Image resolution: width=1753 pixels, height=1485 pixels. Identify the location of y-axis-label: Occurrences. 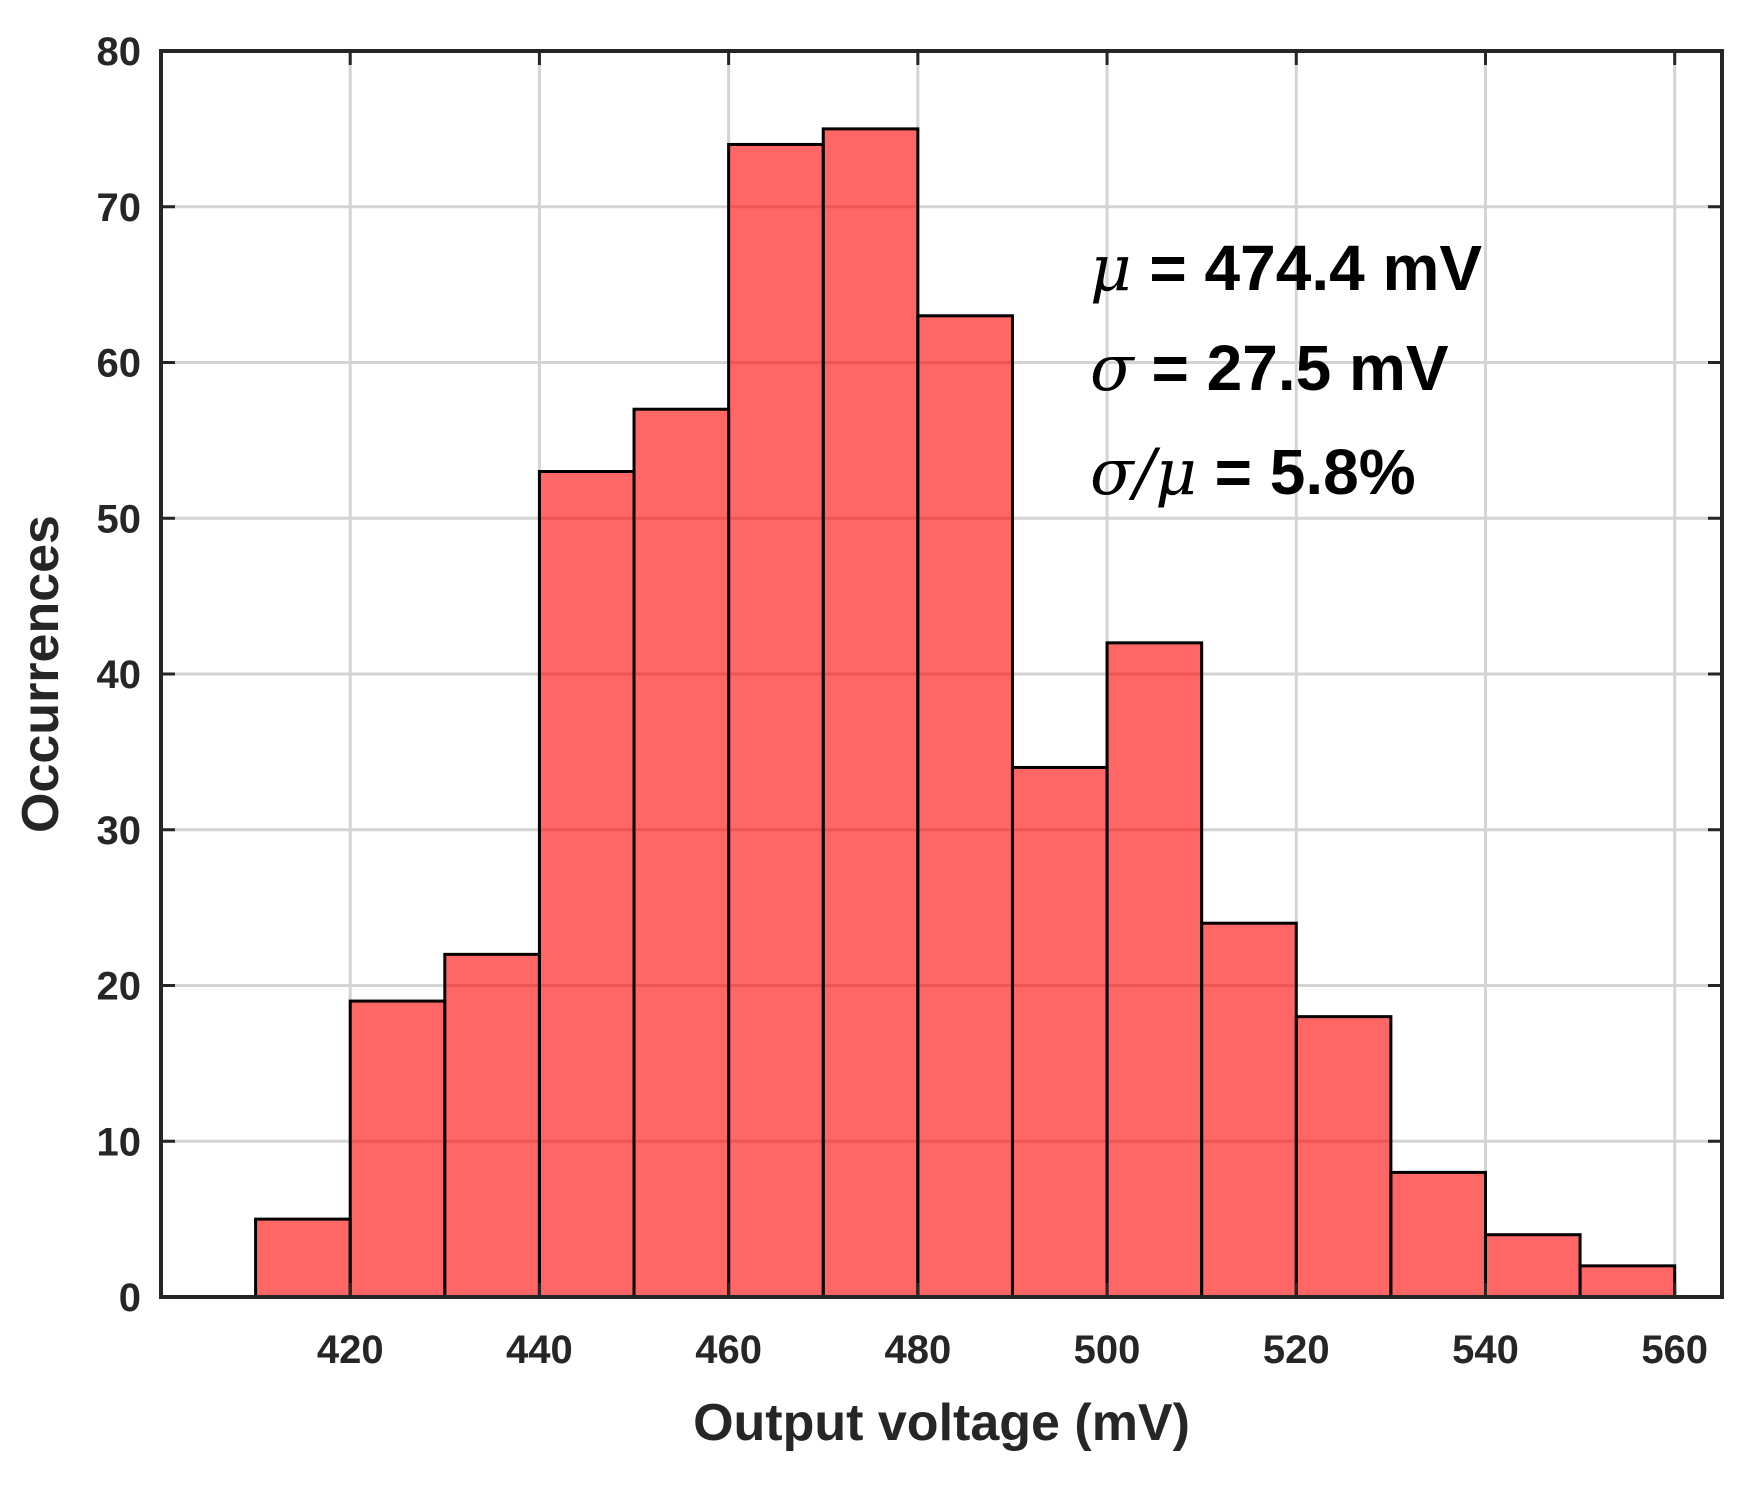
(41, 674).